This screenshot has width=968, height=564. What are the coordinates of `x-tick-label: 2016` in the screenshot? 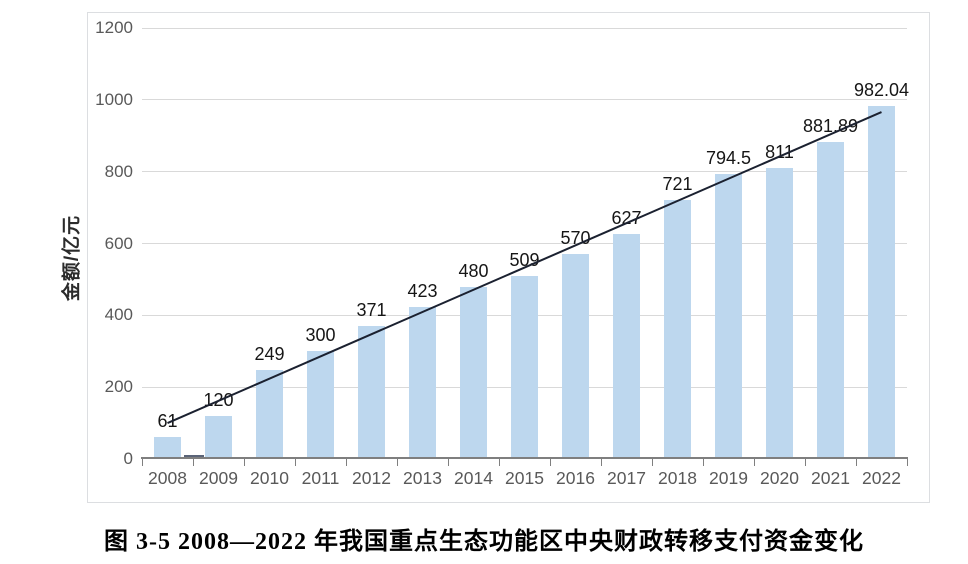 It's located at (575, 478).